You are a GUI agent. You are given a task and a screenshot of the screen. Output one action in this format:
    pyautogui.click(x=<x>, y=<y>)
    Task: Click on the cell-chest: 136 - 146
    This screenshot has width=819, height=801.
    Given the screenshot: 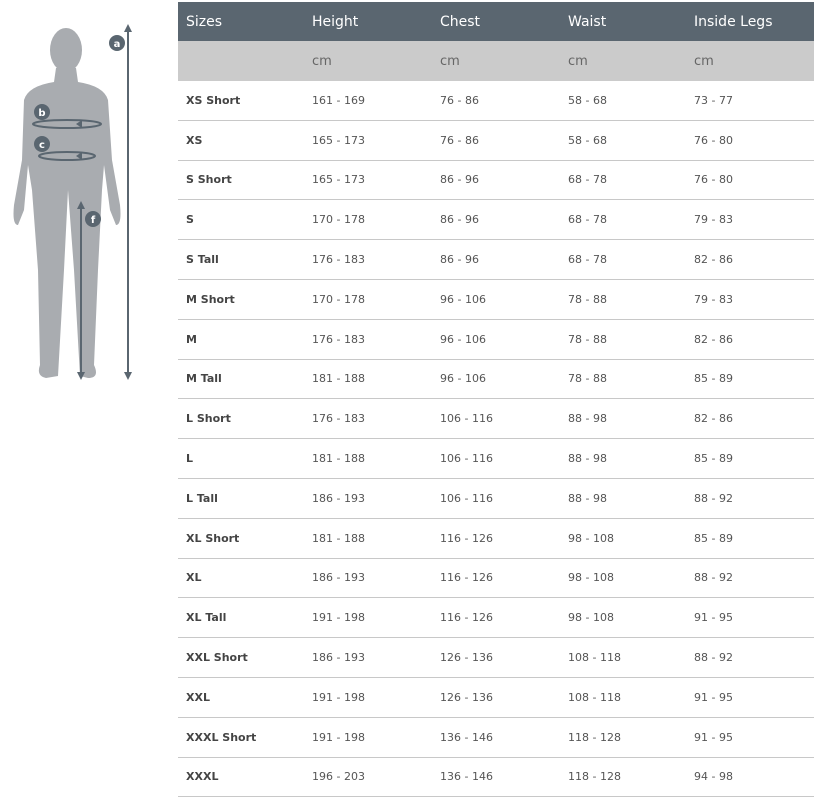 What is the action you would take?
    pyautogui.click(x=496, y=777)
    